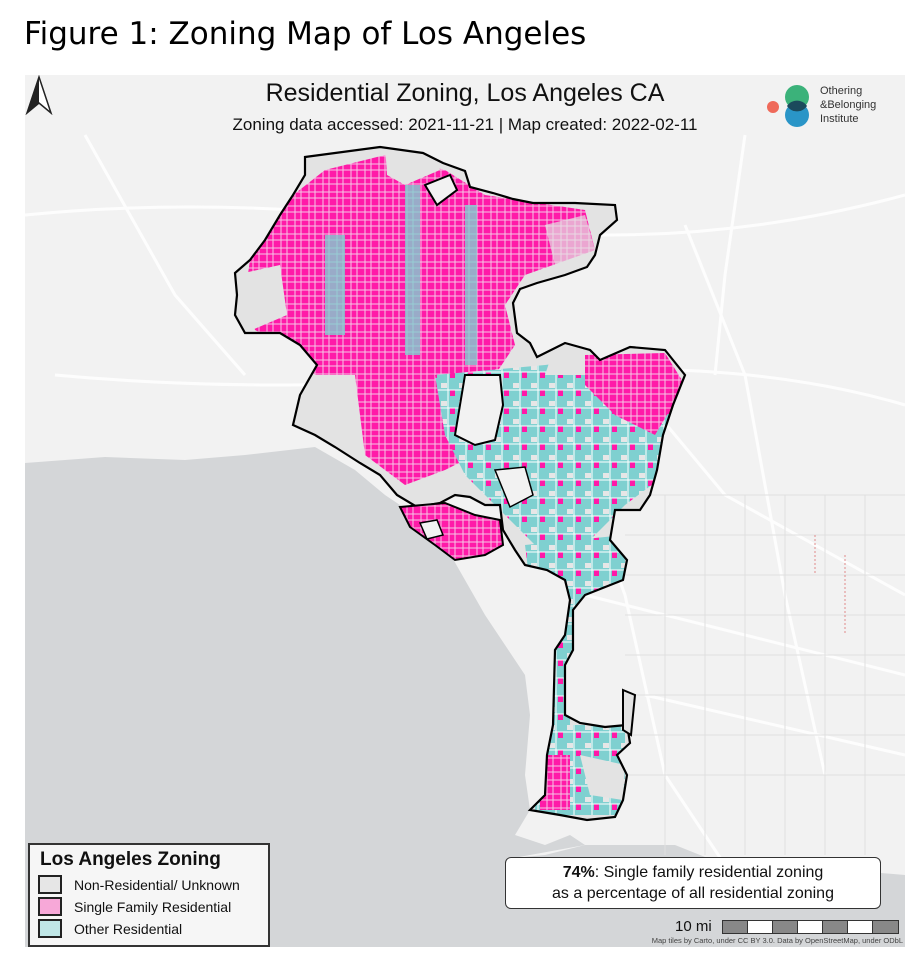 The width and height of the screenshot is (915, 965). Describe the element at coordinates (39, 95) in the screenshot. I see `north-arrow-icon` at that location.